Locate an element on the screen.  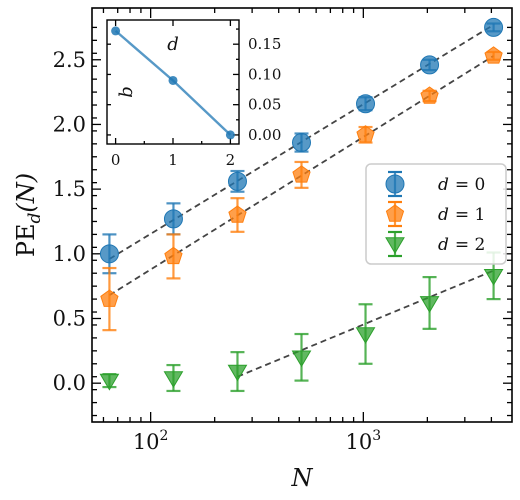
inset-x-tick-label: 2 is located at coordinates (231, 160).